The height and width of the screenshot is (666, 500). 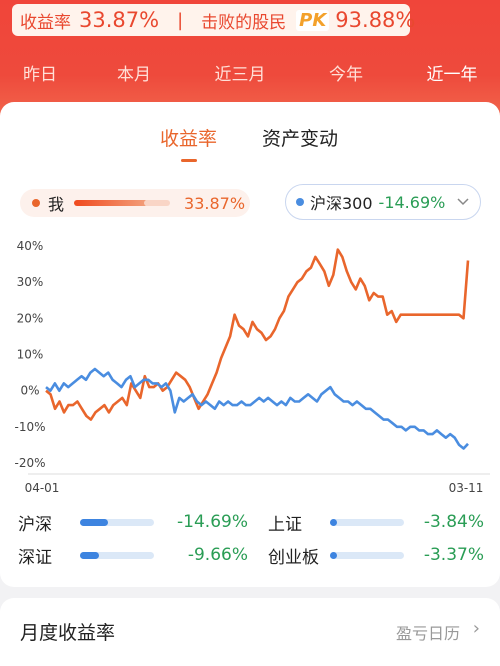 What do you see at coordinates (240, 75) in the screenshot?
I see `tab-three-months: 近三月` at bounding box center [240, 75].